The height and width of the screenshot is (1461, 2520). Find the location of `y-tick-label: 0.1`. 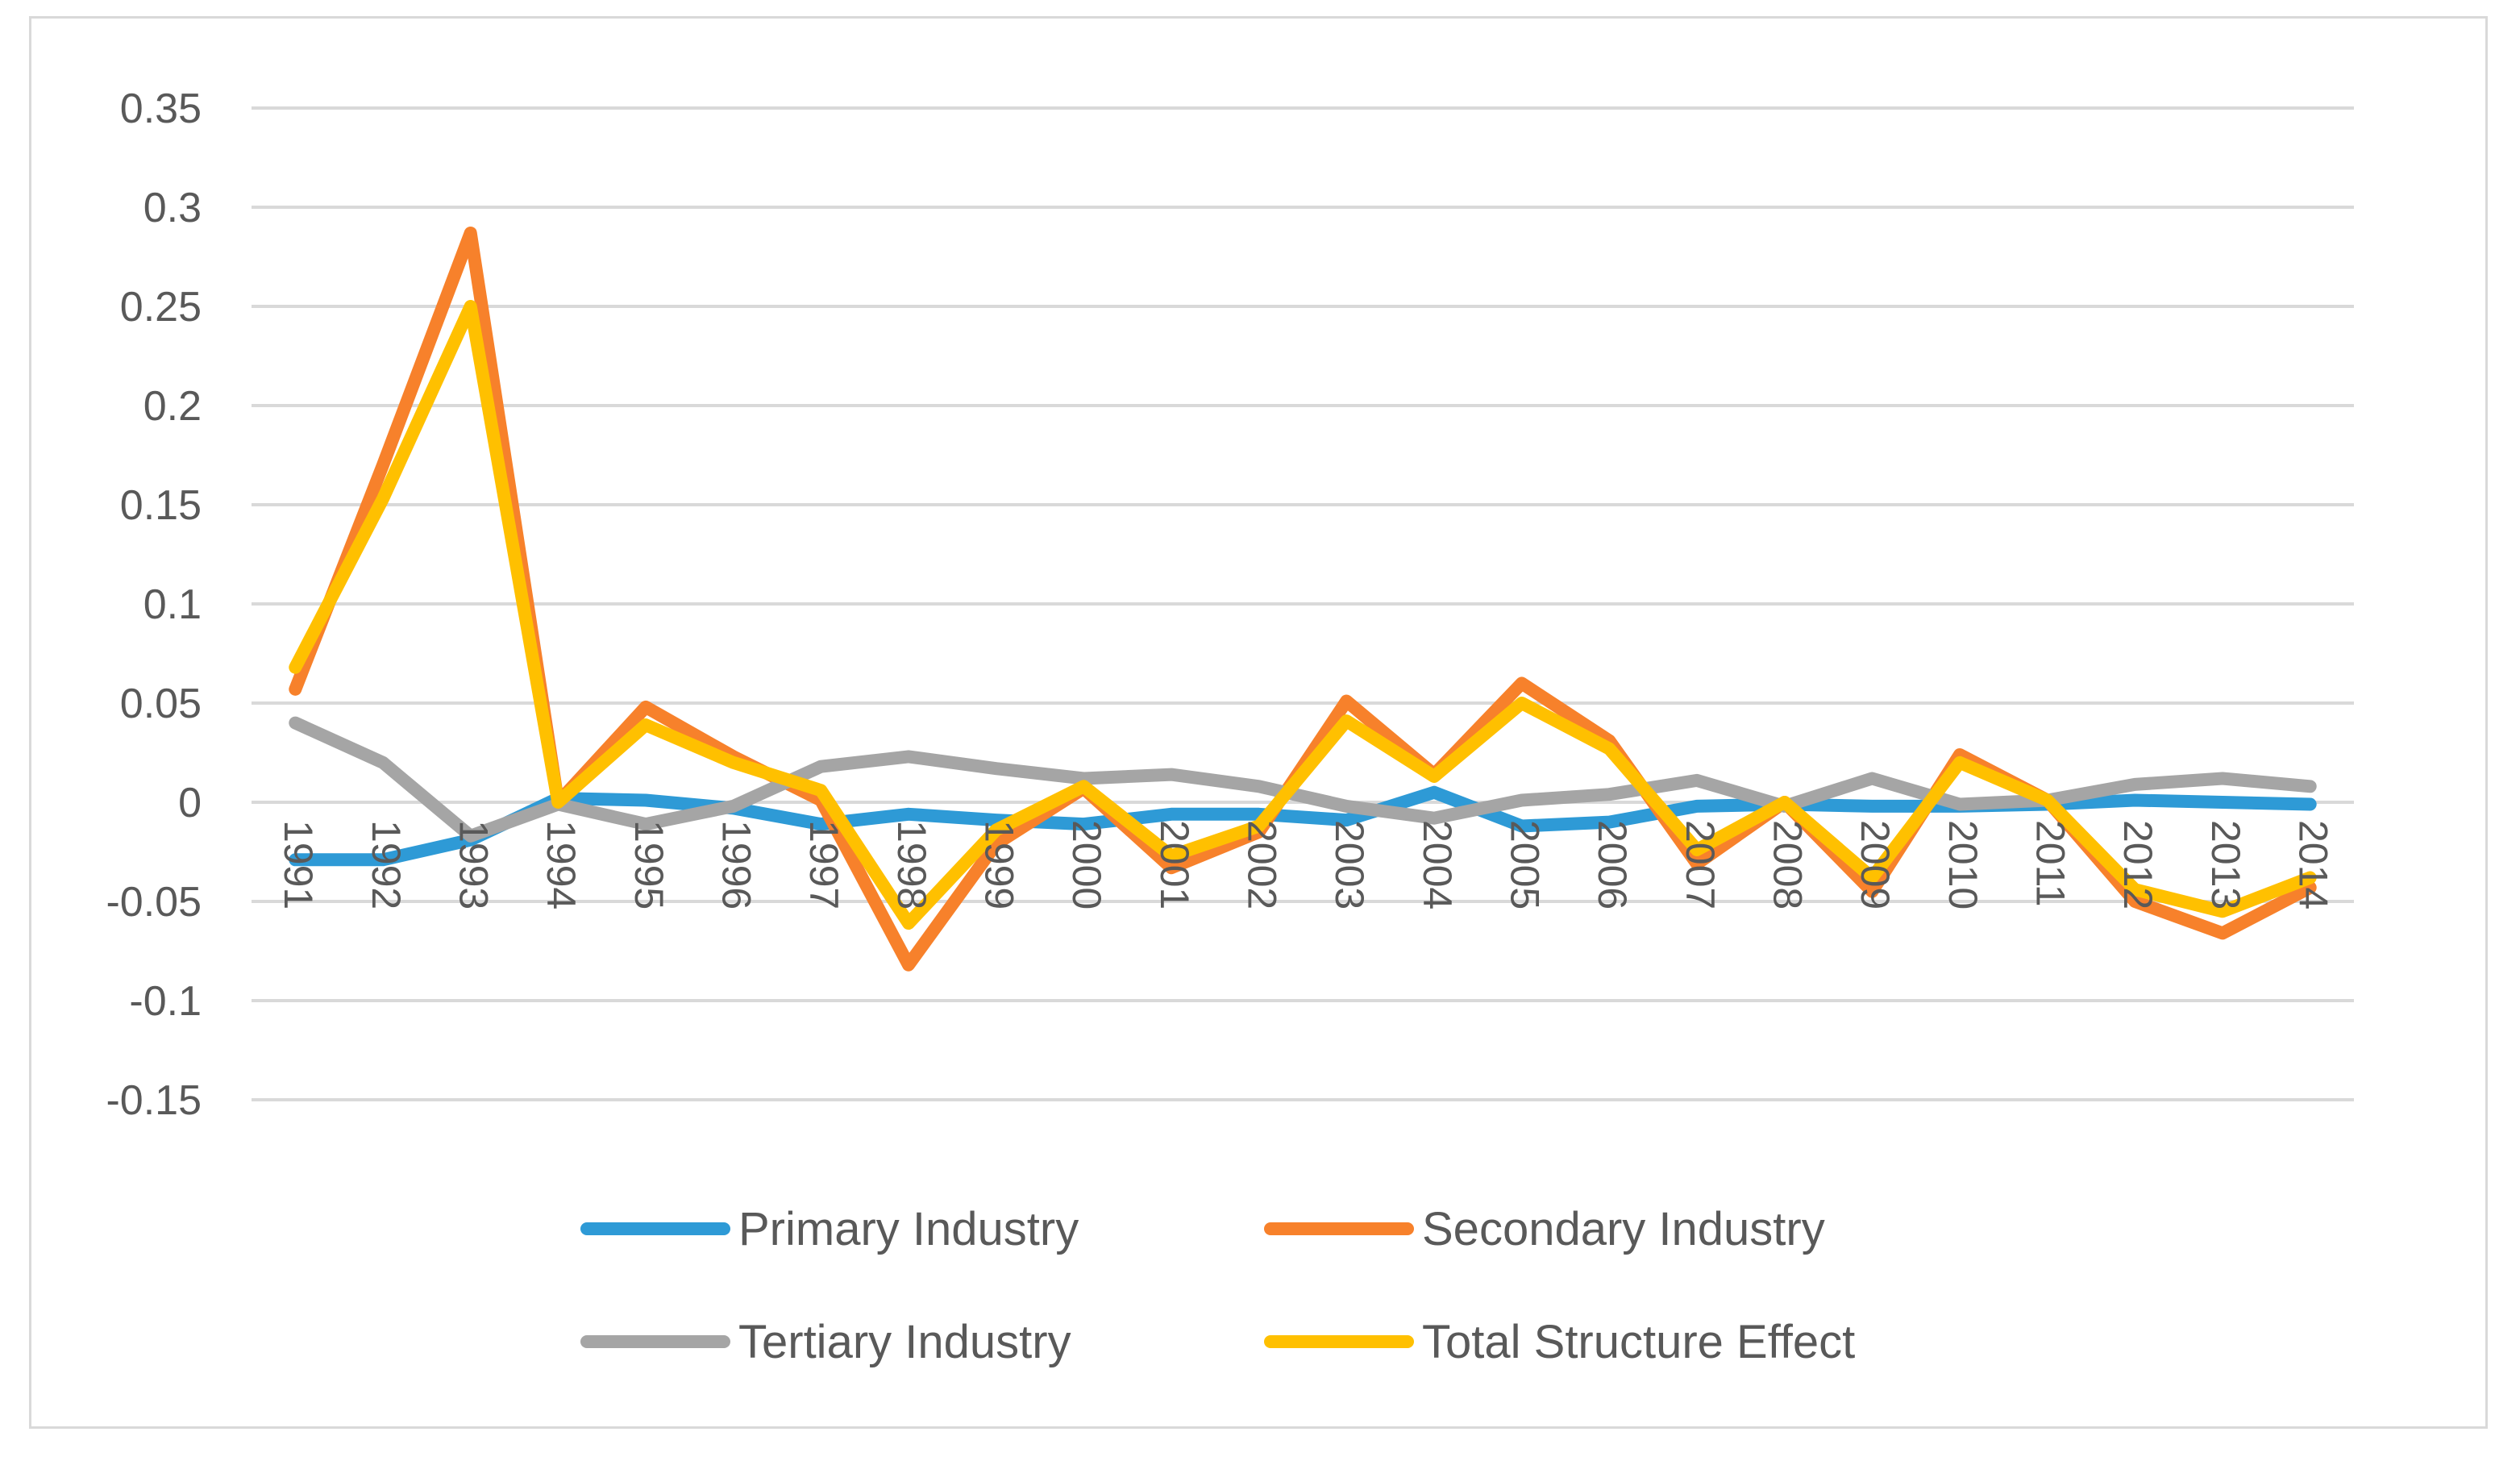

y-tick-label: 0.1 is located at coordinates (172, 604).